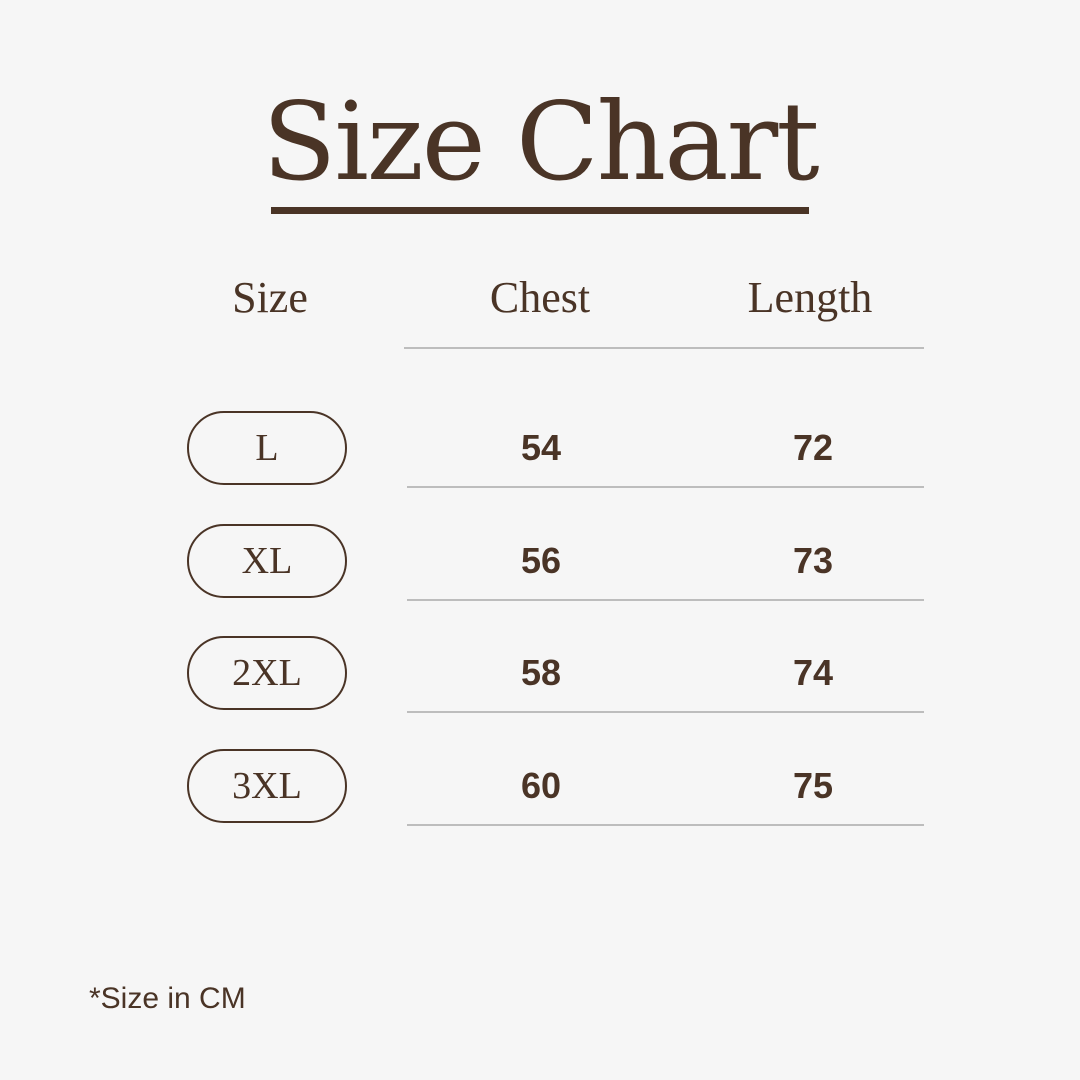 The width and height of the screenshot is (1080, 1080). I want to click on length-value: 74, so click(813, 672).